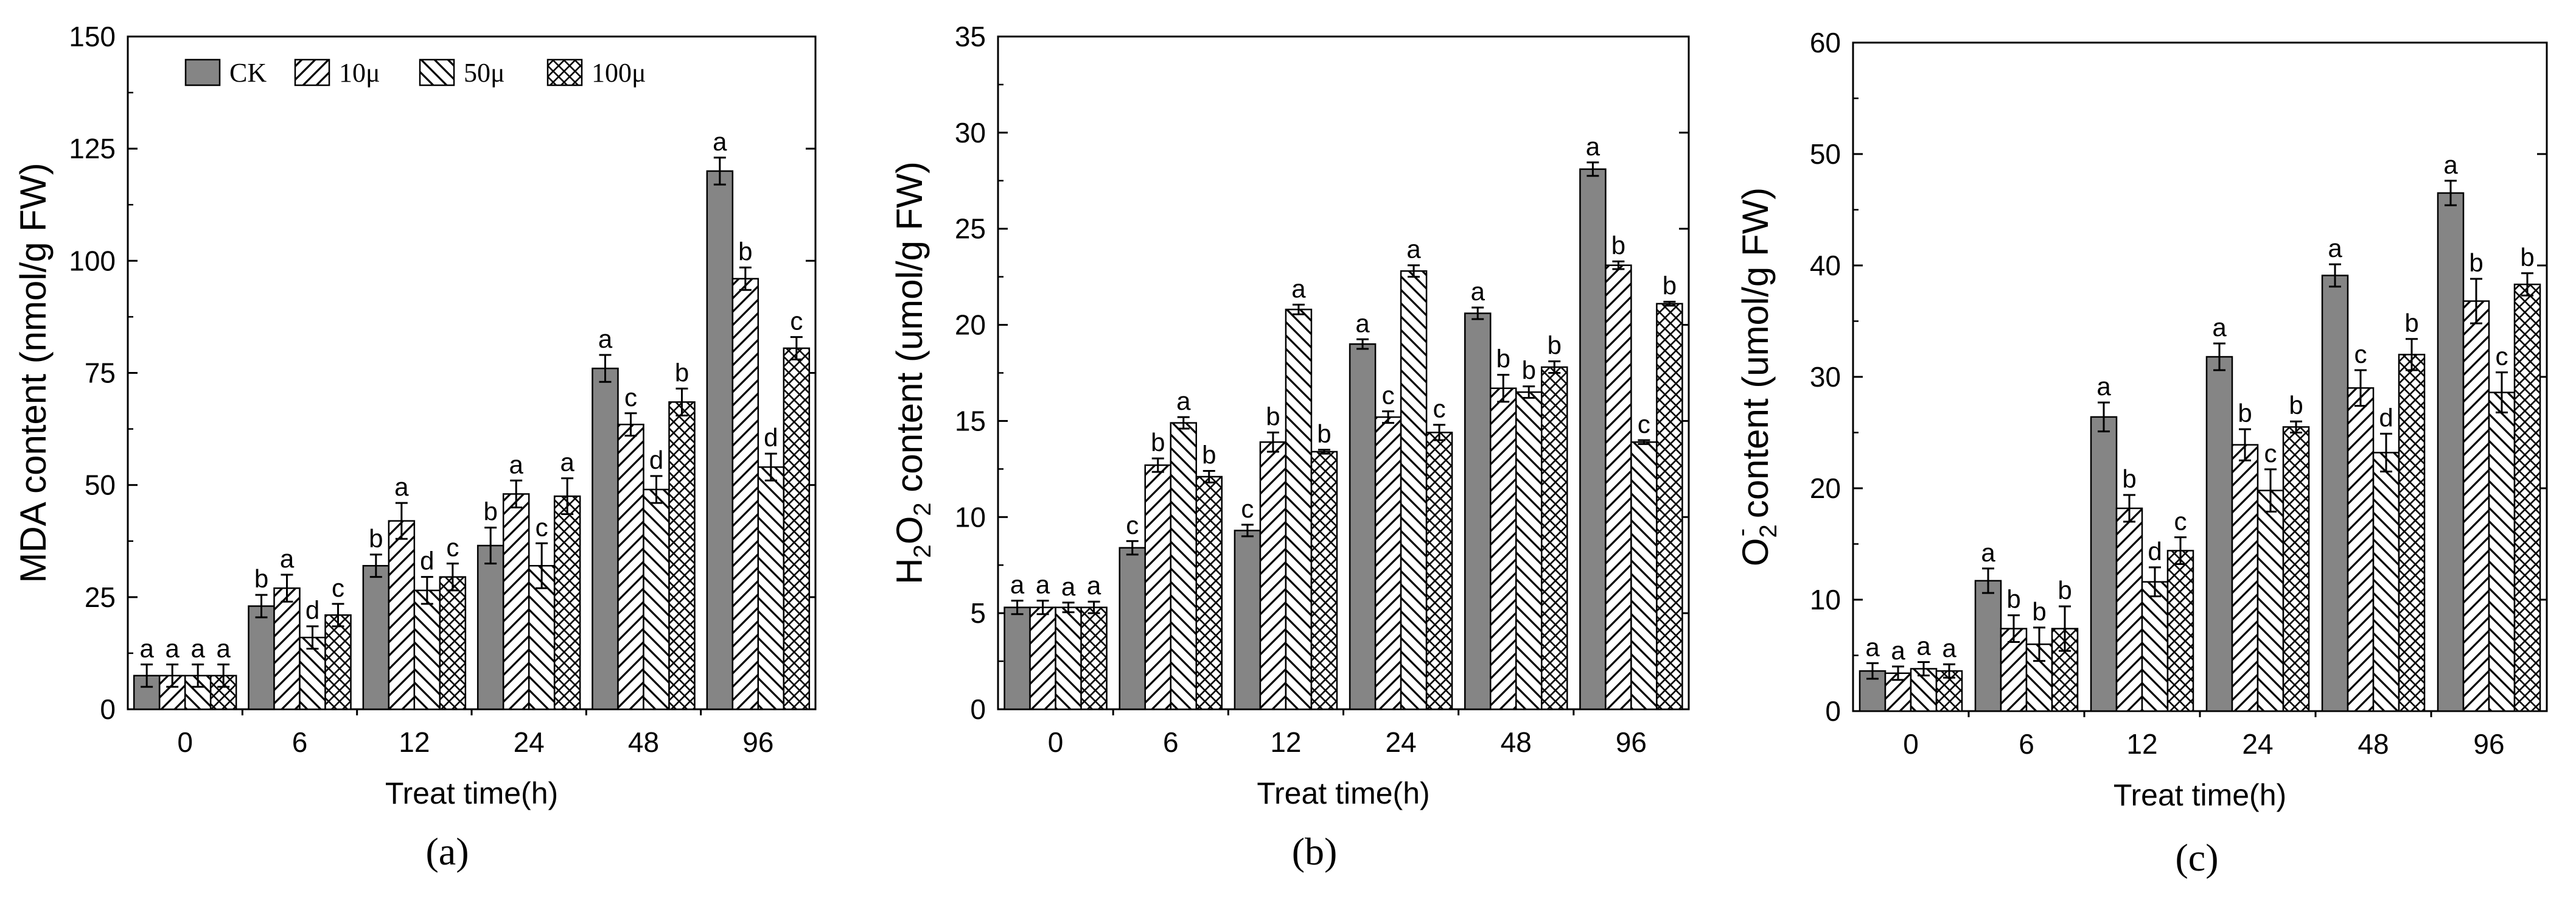 The image size is (2576, 898). What do you see at coordinates (1755, 377) in the screenshot?
I see `y-axis-label: O2- content (umol/g FW)` at bounding box center [1755, 377].